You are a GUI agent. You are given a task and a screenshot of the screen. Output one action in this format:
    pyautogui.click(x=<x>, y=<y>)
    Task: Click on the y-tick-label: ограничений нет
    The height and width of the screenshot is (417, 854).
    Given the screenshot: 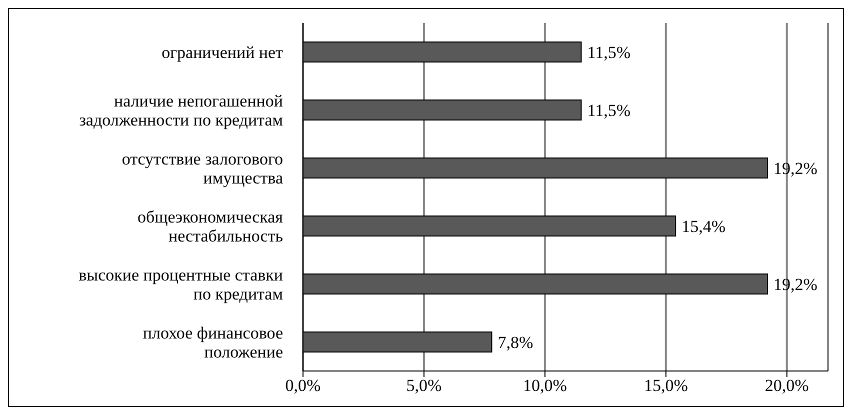 What is the action you would take?
    pyautogui.click(x=223, y=52)
    